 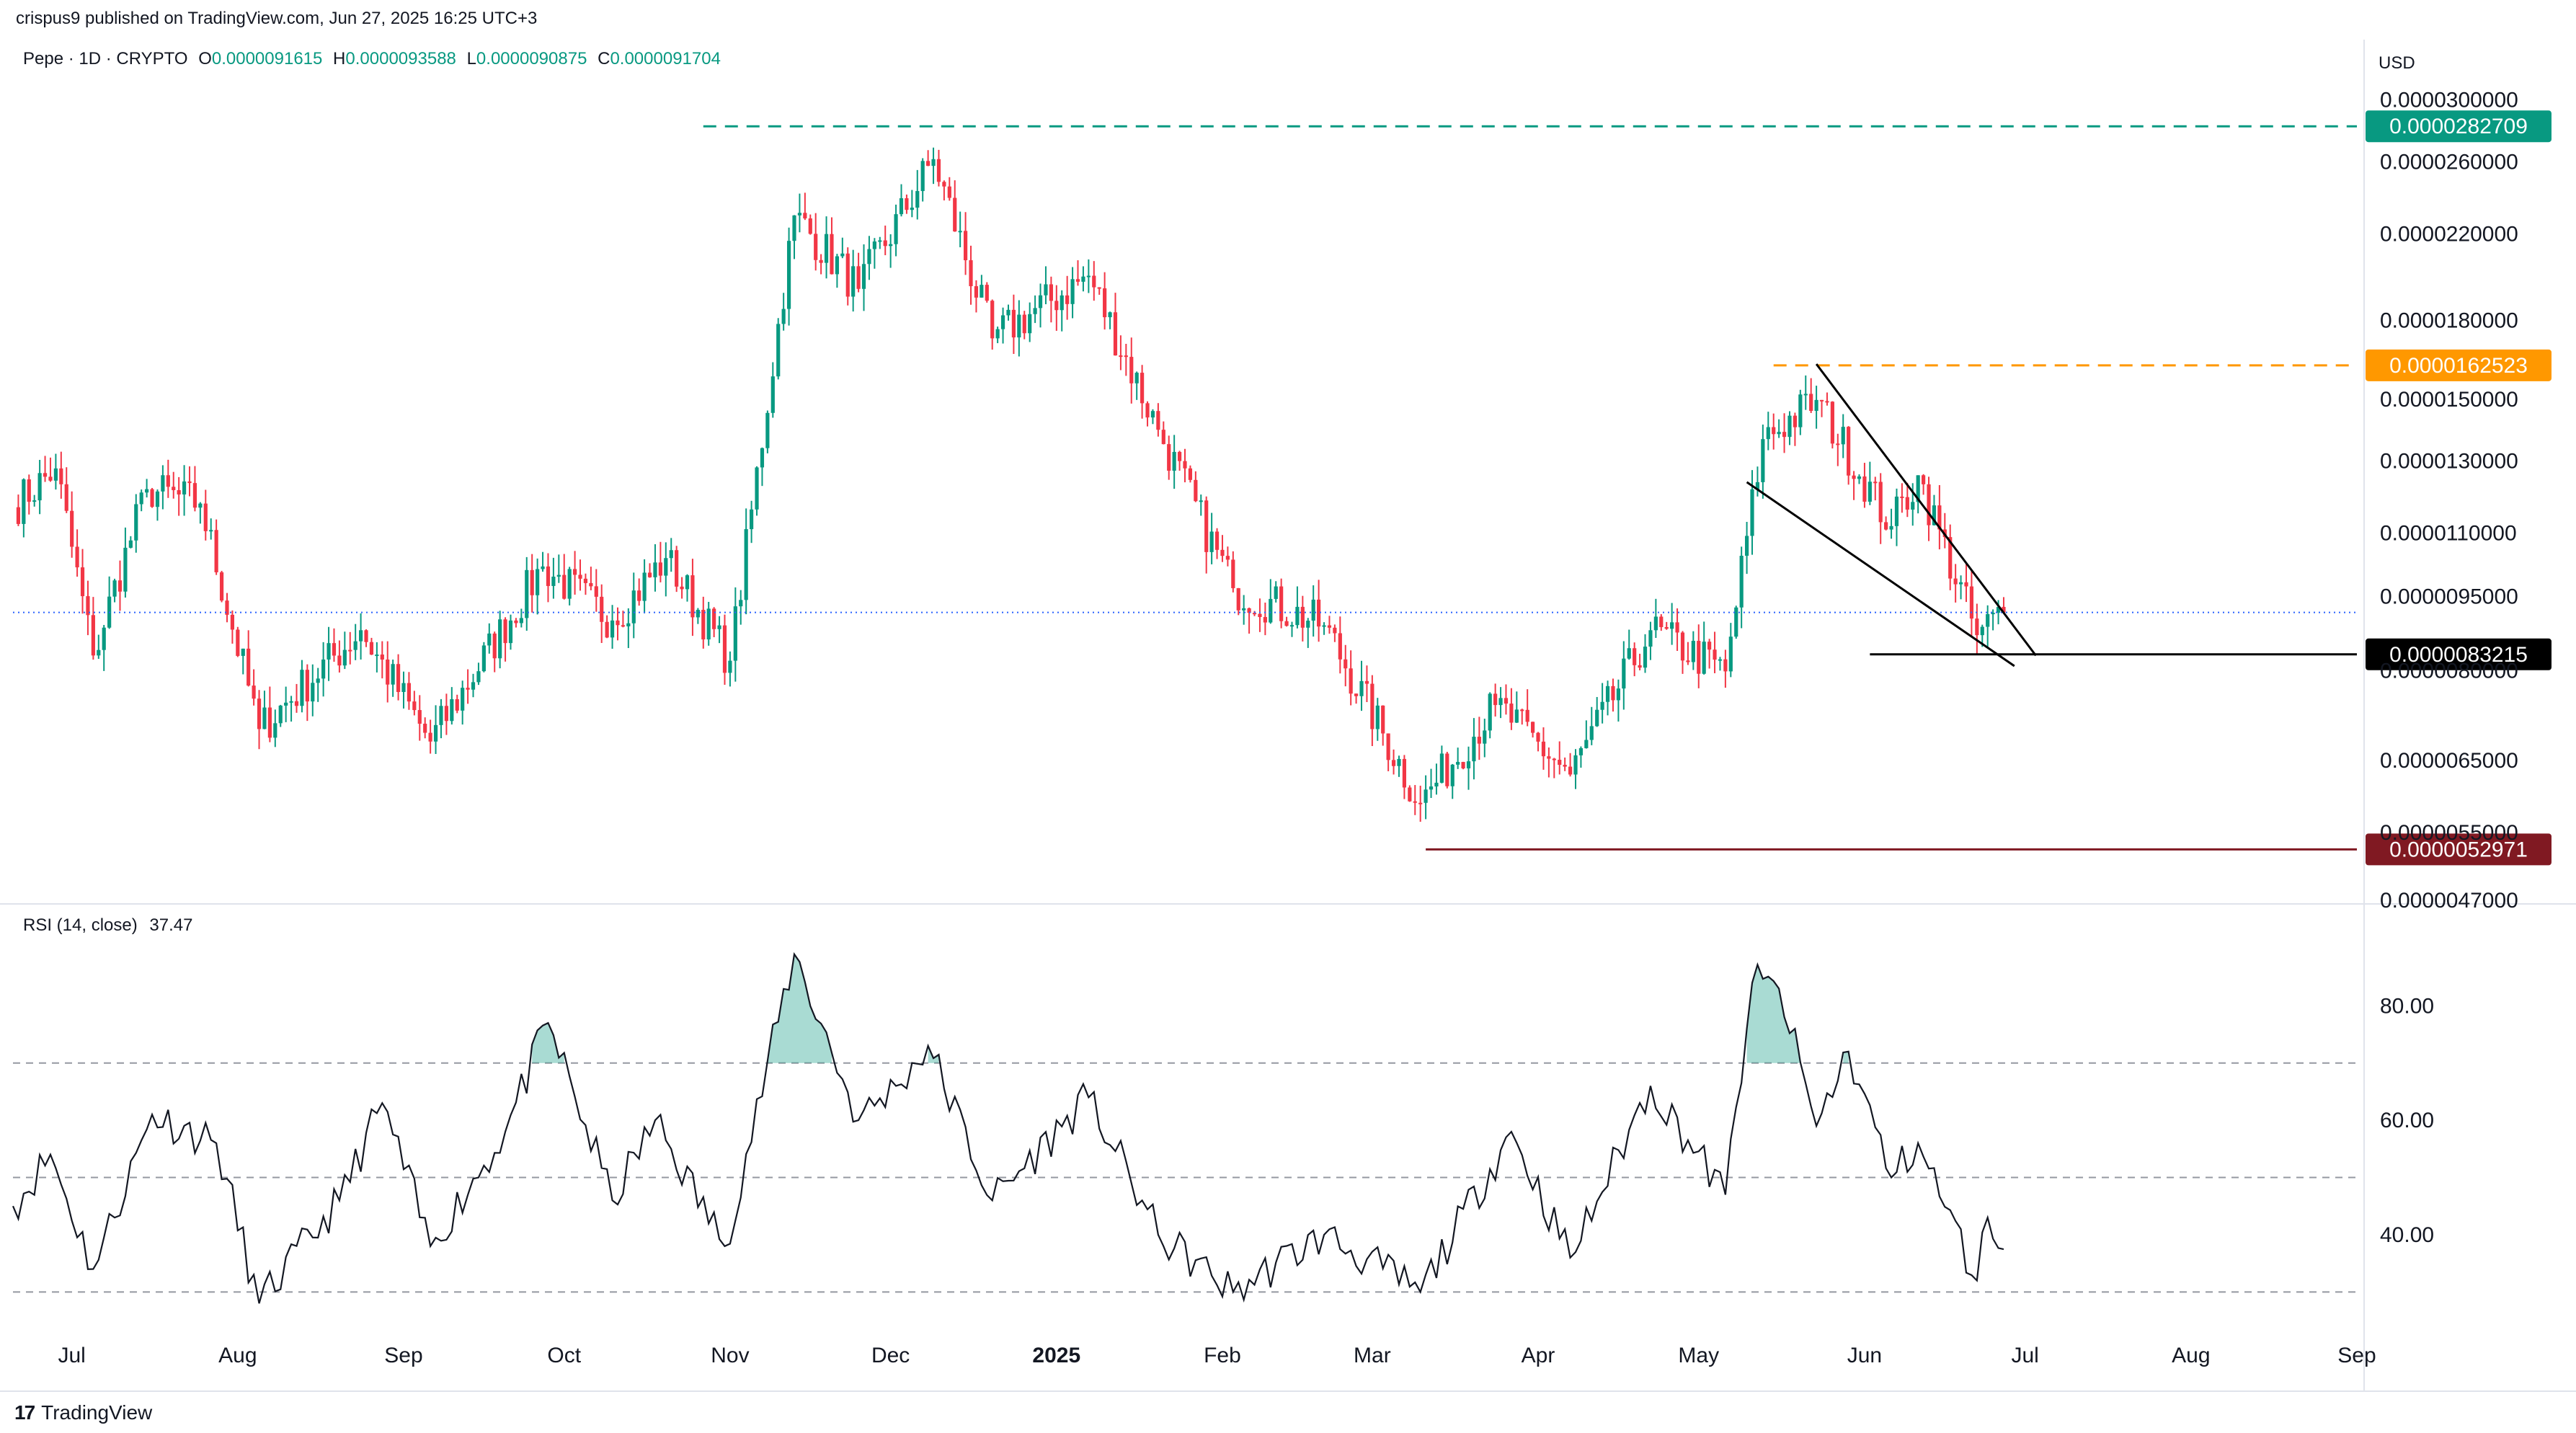 I want to click on open-value: 0.0000091615, so click(x=267, y=58).